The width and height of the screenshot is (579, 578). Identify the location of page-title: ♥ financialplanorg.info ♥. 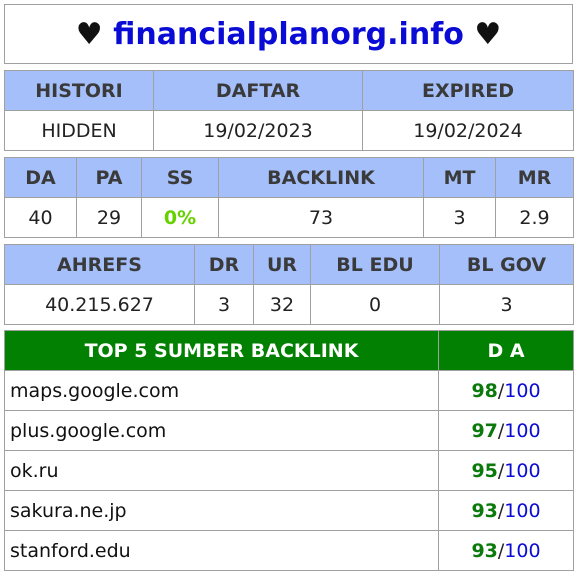
(288, 34).